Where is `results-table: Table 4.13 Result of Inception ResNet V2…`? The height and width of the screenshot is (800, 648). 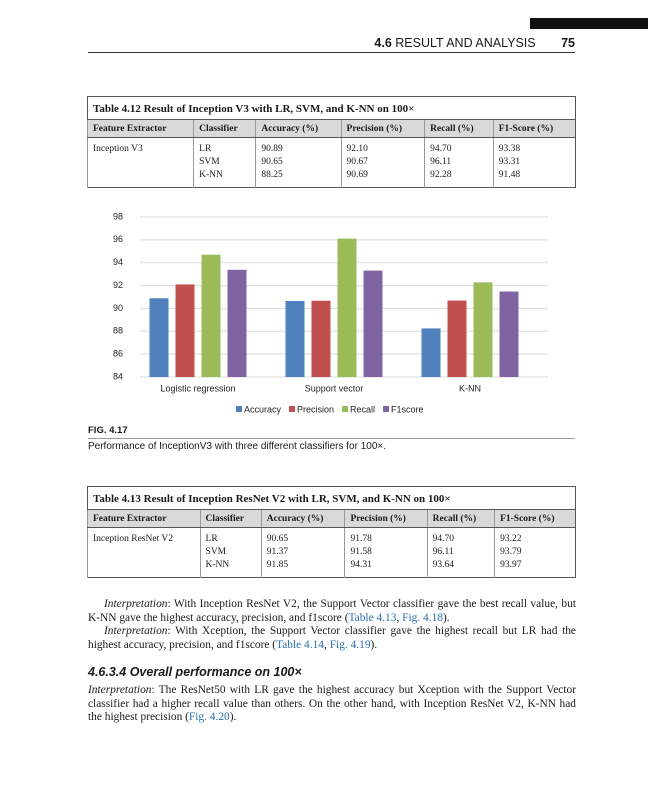 results-table: Table 4.13 Result of Inception ResNet V2… is located at coordinates (331, 532).